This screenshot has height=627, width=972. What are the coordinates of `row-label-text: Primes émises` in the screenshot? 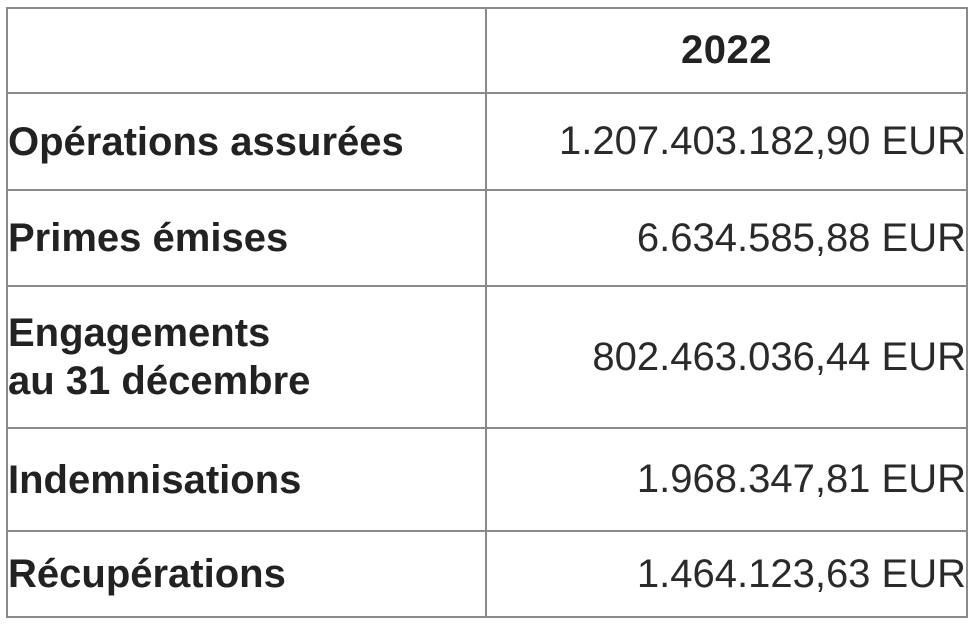 It's located at (148, 238).